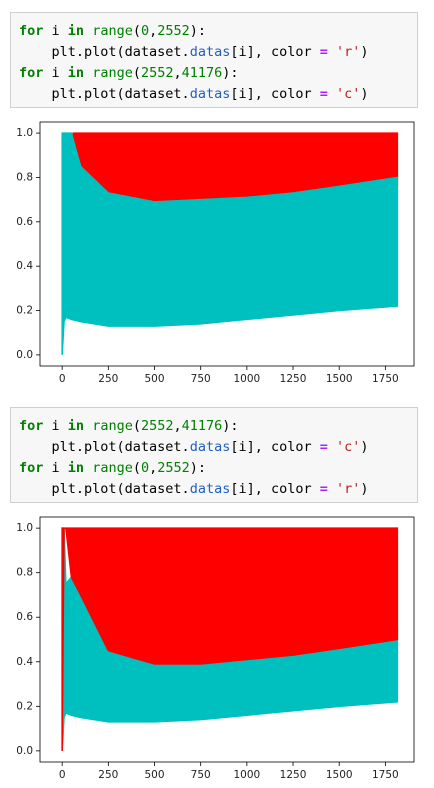 This screenshot has height=788, width=434. What do you see at coordinates (385, 775) in the screenshot?
I see `x-tick-label: 1750` at bounding box center [385, 775].